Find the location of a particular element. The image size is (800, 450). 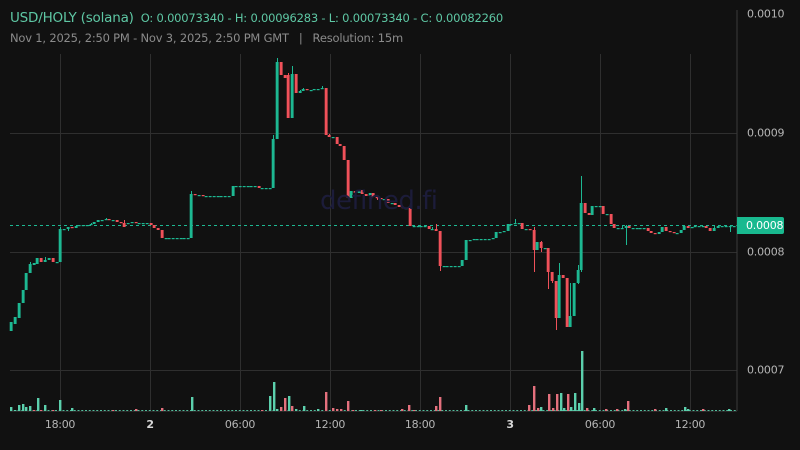

resolution: Resolution: 15m is located at coordinates (358, 38).